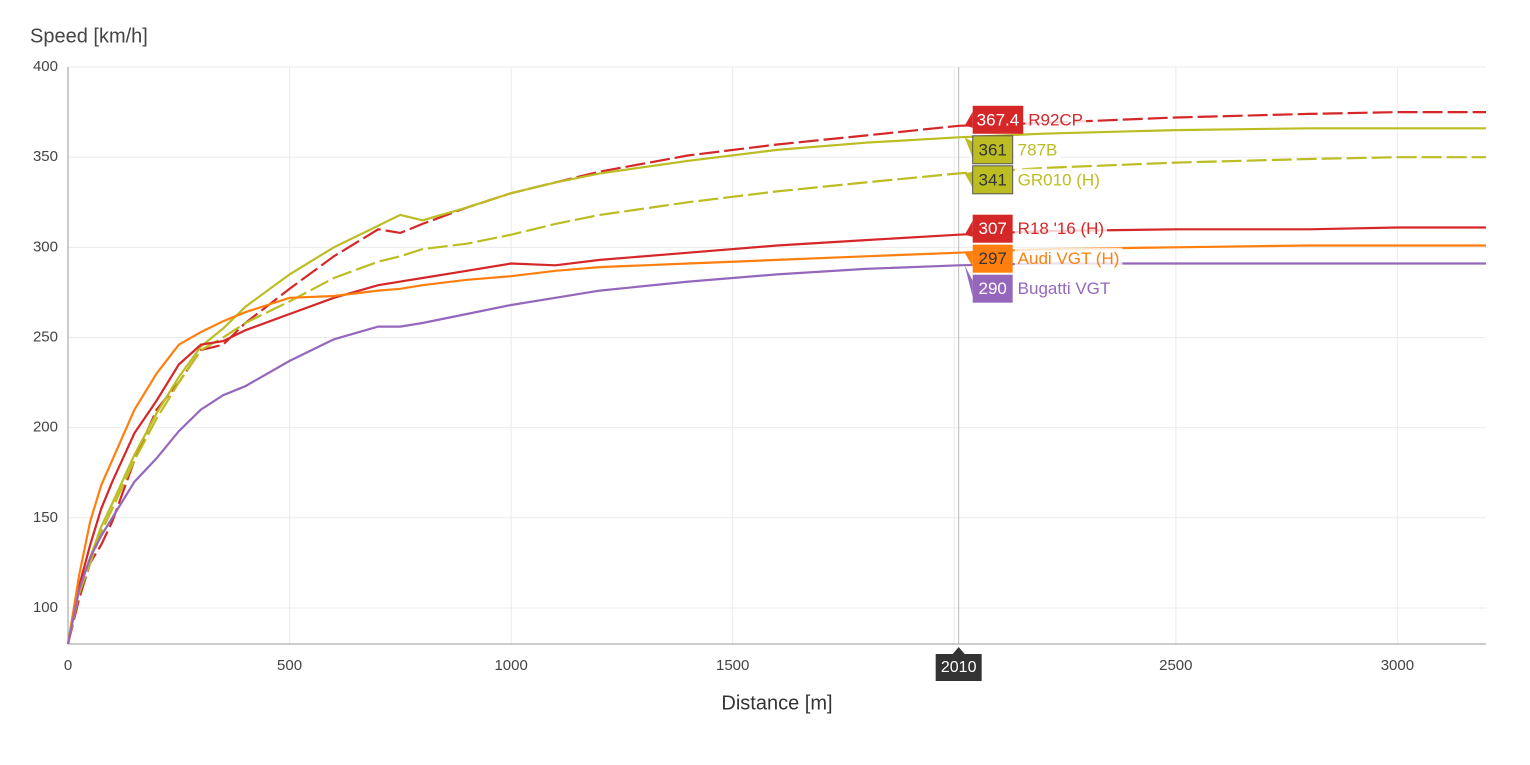 The image size is (1530, 765). What do you see at coordinates (45, 607) in the screenshot?
I see `y-tick-label: 100` at bounding box center [45, 607].